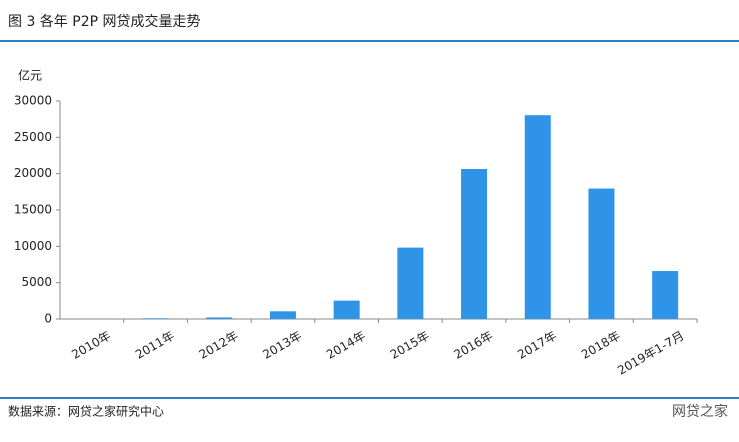 This screenshot has height=442, width=739. I want to click on x-tick-label: 2012年, so click(219, 345).